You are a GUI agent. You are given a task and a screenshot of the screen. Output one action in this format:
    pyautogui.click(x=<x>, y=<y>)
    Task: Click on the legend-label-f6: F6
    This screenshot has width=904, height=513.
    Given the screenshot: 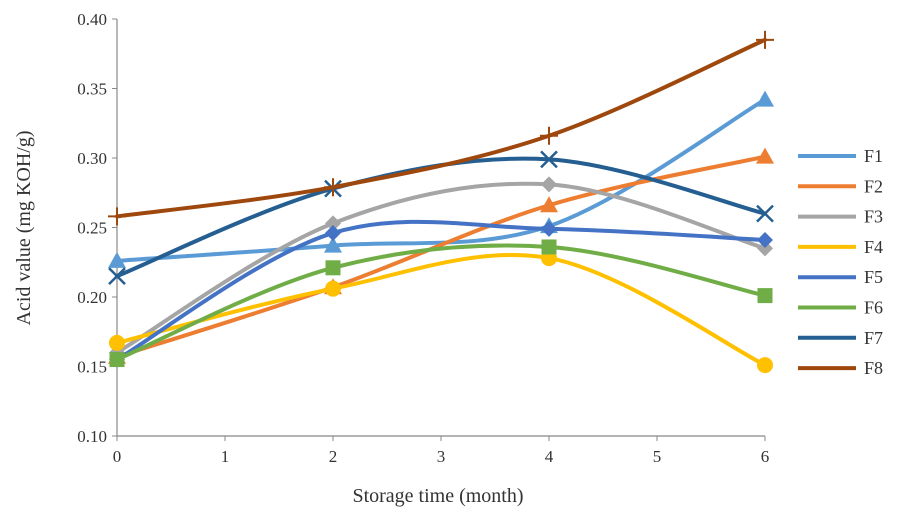 What is the action you would take?
    pyautogui.click(x=873, y=308)
    